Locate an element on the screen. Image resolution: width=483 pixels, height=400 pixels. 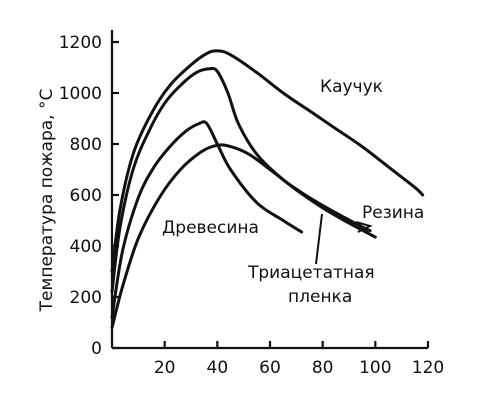
label-rezina: Резина is located at coordinates (393, 213).